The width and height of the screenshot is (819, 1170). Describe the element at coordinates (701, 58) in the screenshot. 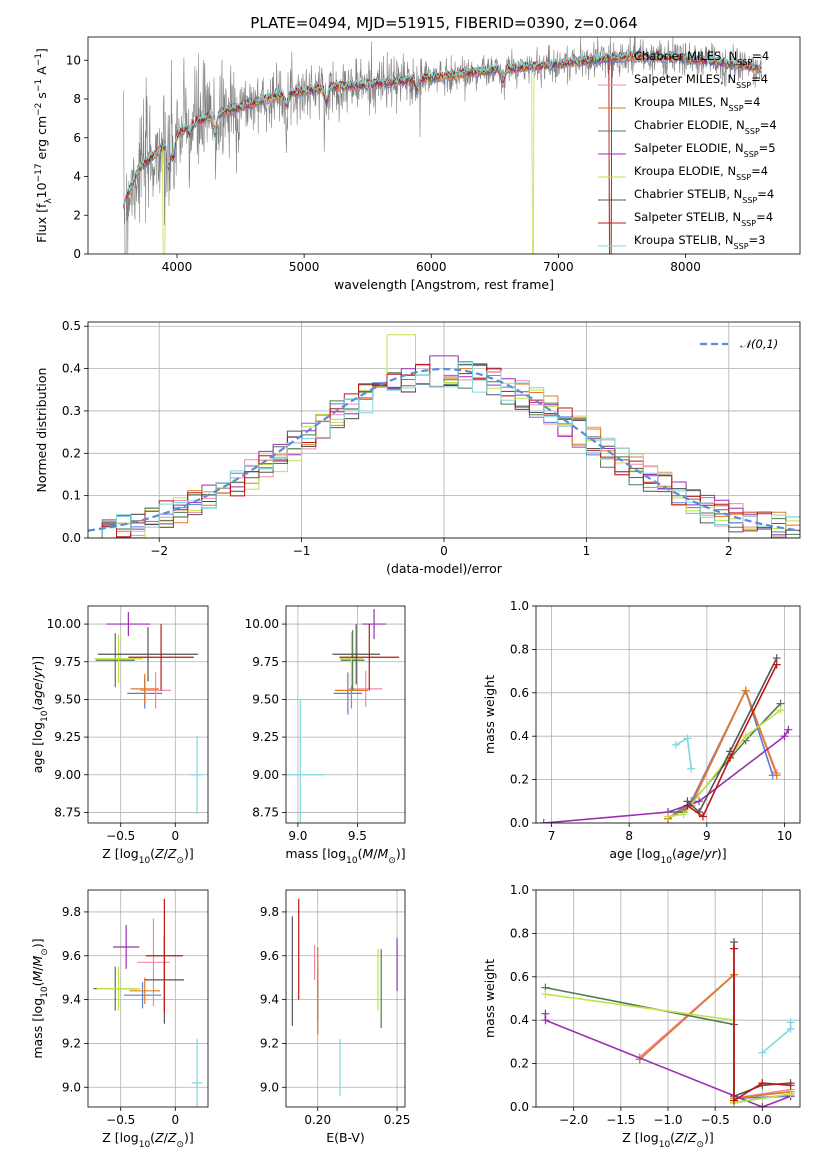

I see `legend-label: Chabrier MILES, NSSP=4` at that location.